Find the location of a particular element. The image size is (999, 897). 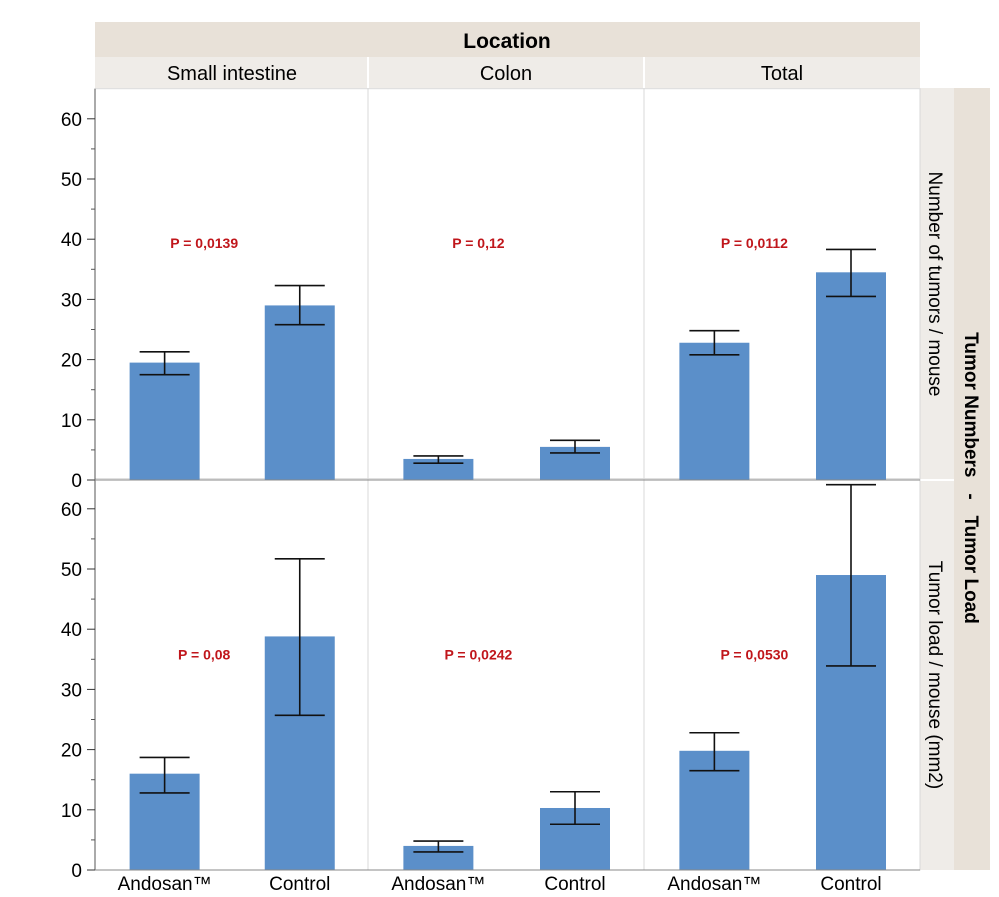

row-facet-title: Tumor Numbers - Tumor Load is located at coordinates (970, 478).